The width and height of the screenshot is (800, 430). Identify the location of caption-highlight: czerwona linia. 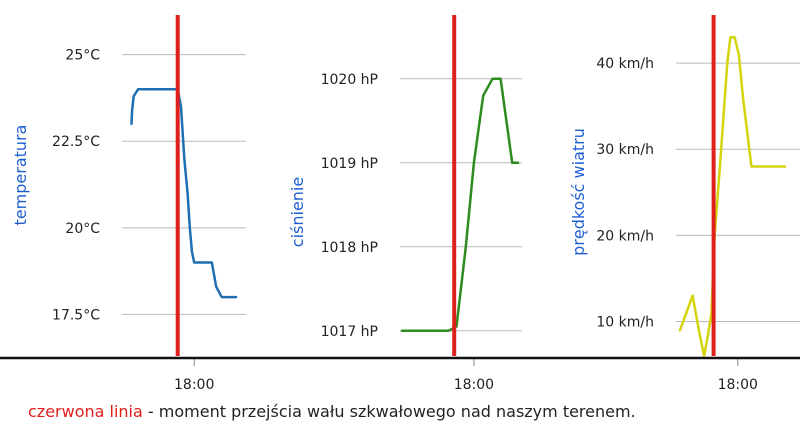
(85, 411).